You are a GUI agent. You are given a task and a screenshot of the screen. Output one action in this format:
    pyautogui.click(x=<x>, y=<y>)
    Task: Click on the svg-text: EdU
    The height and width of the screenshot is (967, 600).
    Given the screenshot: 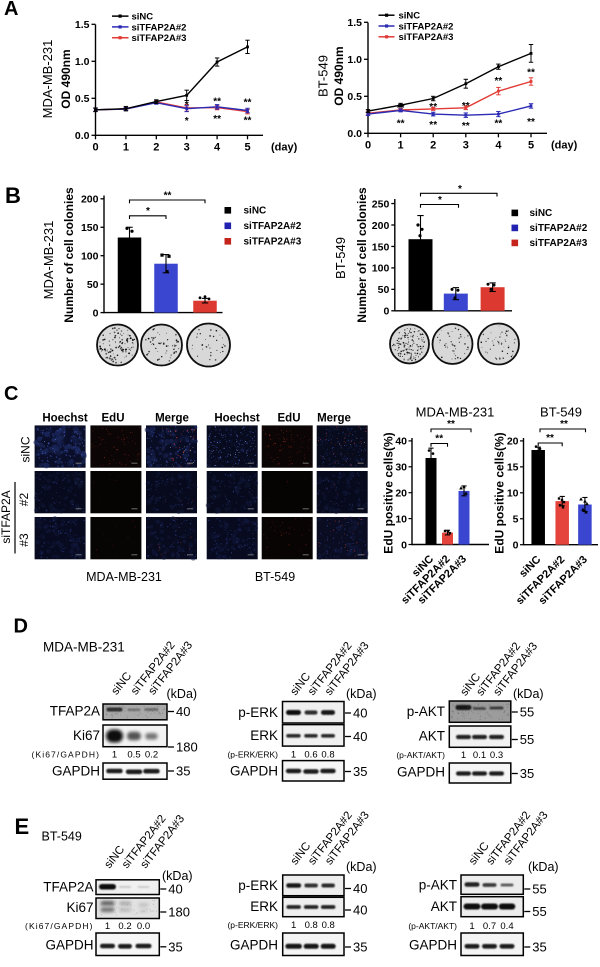 What is the action you would take?
    pyautogui.click(x=289, y=418)
    